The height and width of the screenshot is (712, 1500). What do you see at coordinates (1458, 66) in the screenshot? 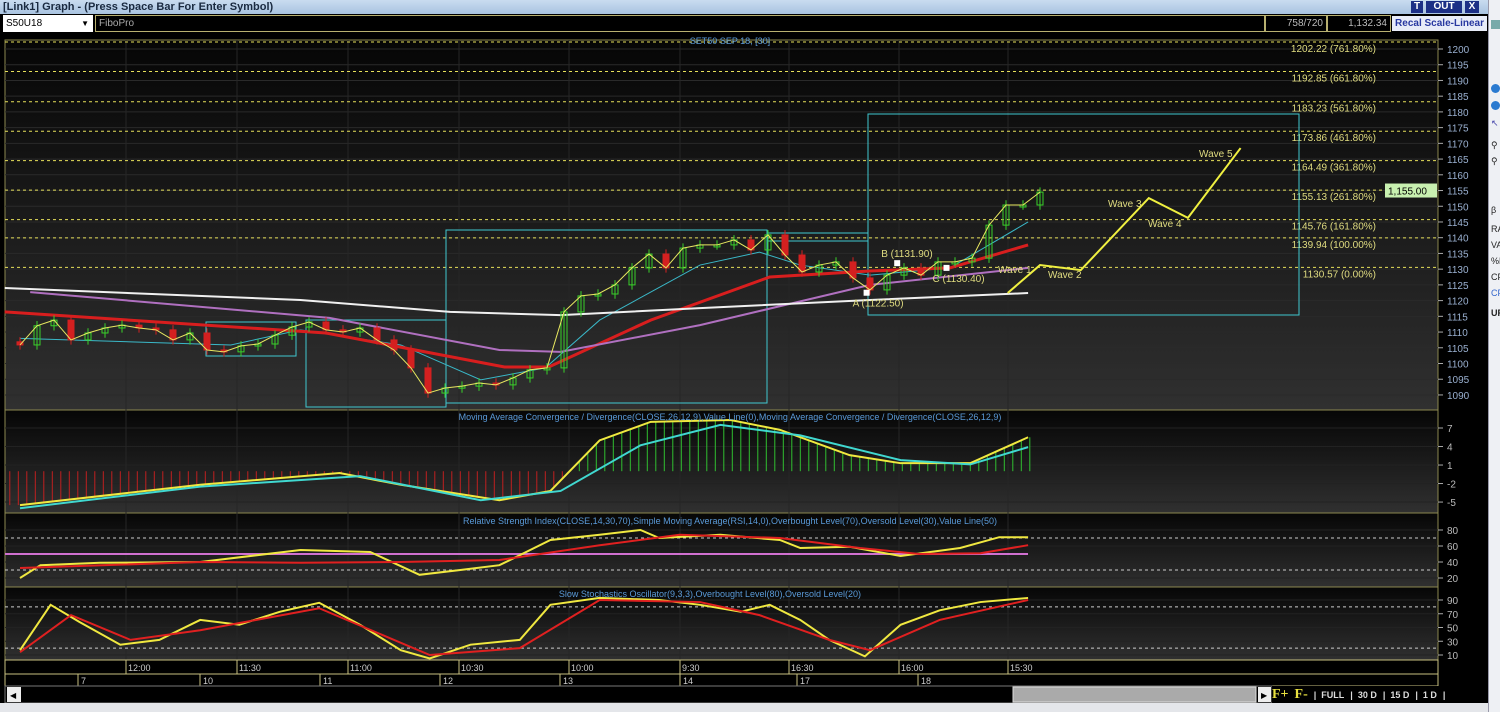
I see `y-tick-label: 1195` at bounding box center [1458, 66].